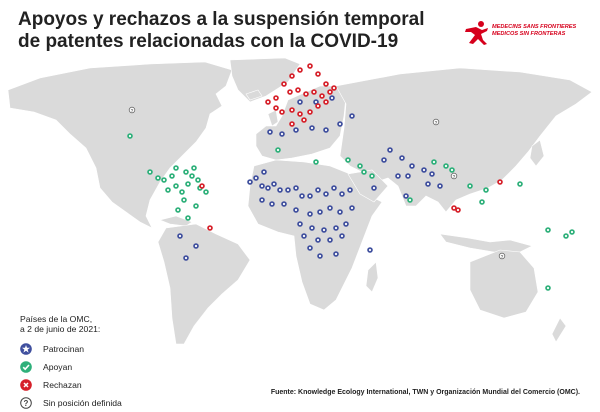 The image size is (600, 412). What do you see at coordinates (82, 403) in the screenshot?
I see `legend-label-undefined: Sin posición definida` at bounding box center [82, 403].